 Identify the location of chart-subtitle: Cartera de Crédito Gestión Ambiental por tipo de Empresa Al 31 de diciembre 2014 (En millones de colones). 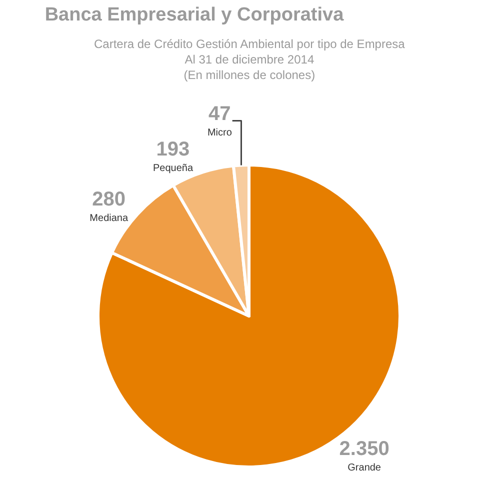
(250, 59).